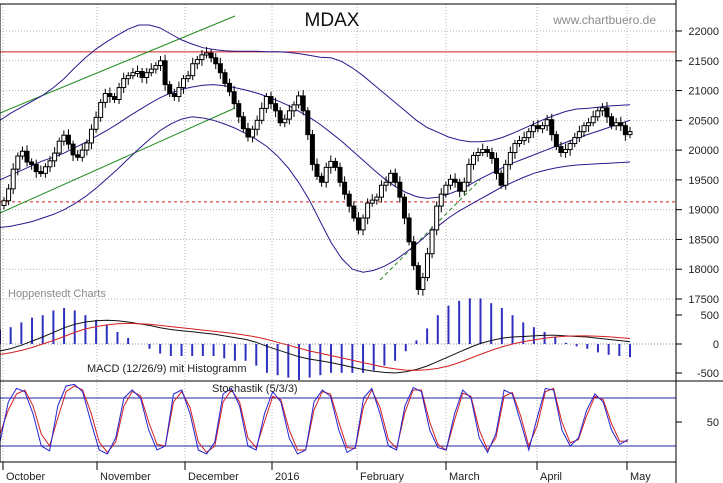  I want to click on source-note: Hoppenstedt Charts, so click(57, 294).